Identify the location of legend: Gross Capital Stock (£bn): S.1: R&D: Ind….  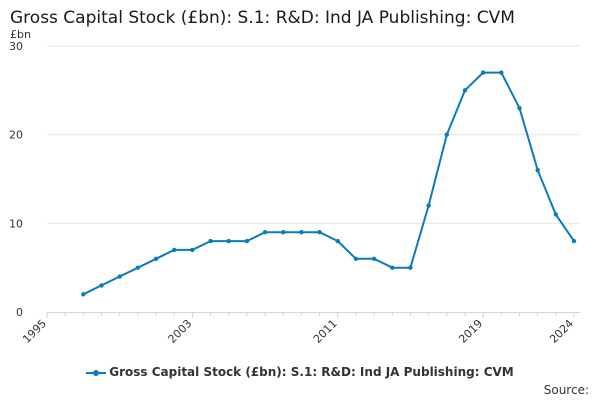
(300, 372).